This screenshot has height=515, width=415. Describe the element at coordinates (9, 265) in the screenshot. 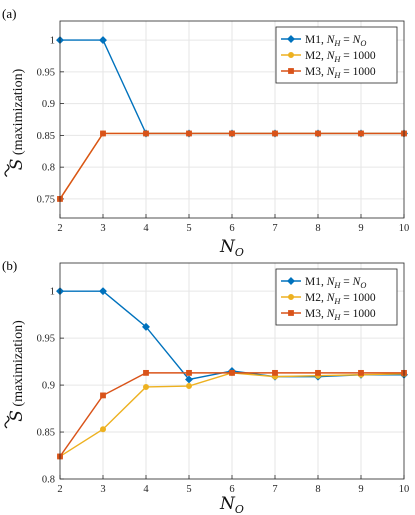

I see `panel-label: (b)` at that location.